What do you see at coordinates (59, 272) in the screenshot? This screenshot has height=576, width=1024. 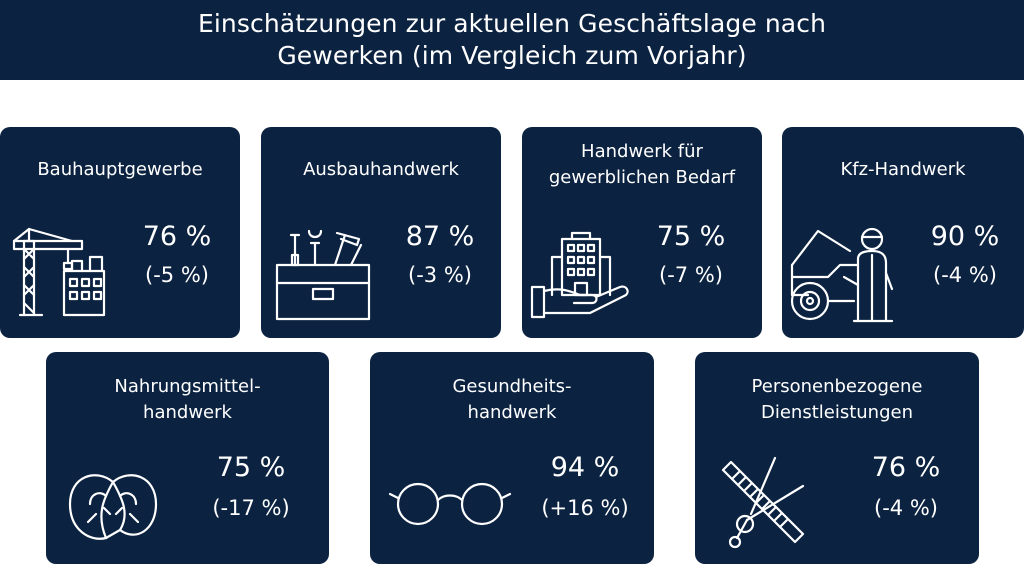 I see `construction-crane-icon` at bounding box center [59, 272].